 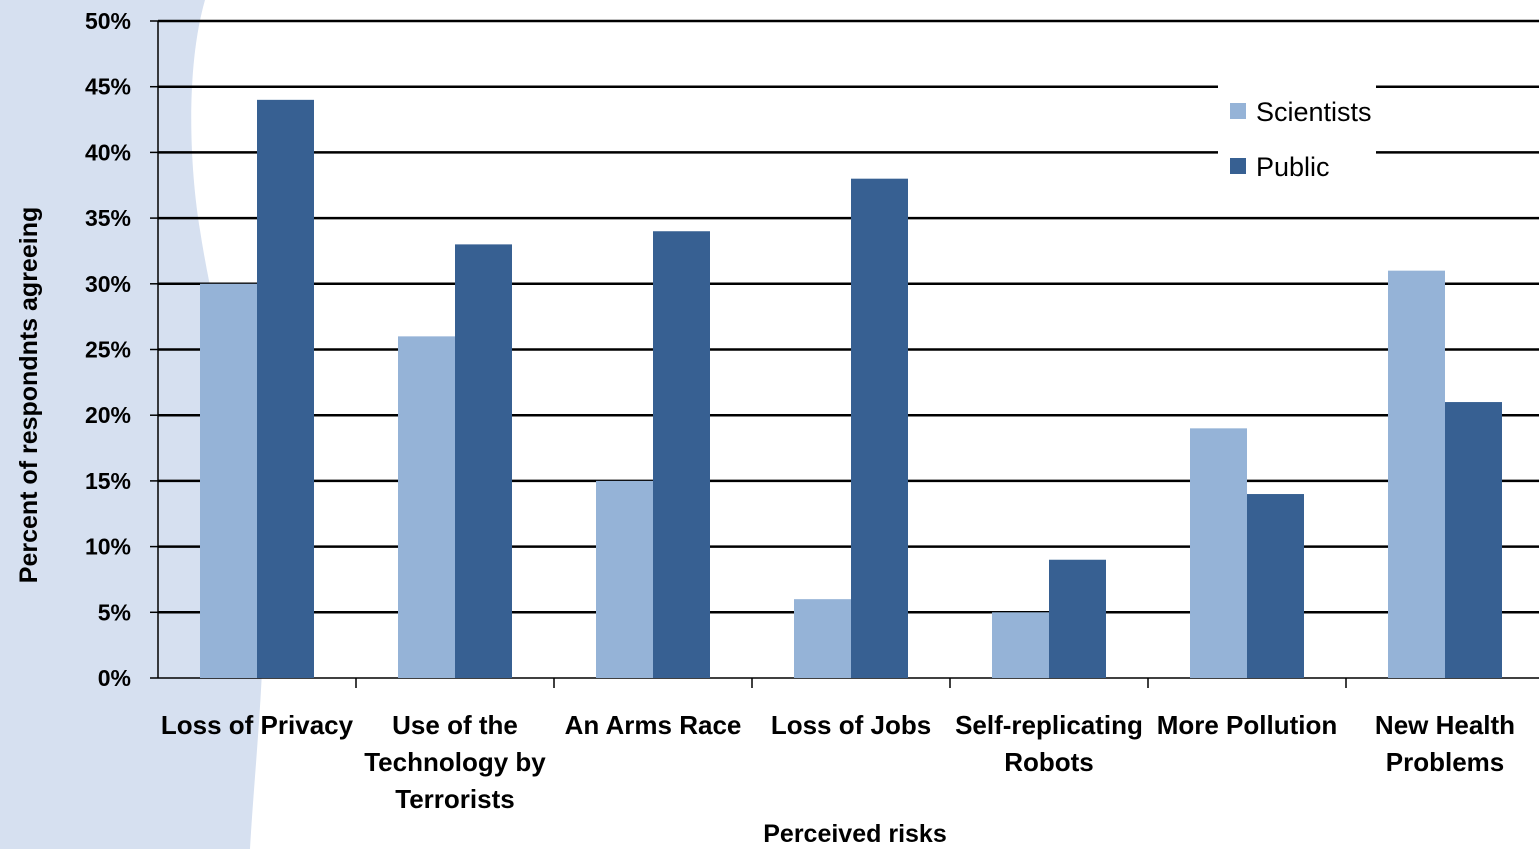 I want to click on legend-swatch-scientists, so click(x=1238, y=111).